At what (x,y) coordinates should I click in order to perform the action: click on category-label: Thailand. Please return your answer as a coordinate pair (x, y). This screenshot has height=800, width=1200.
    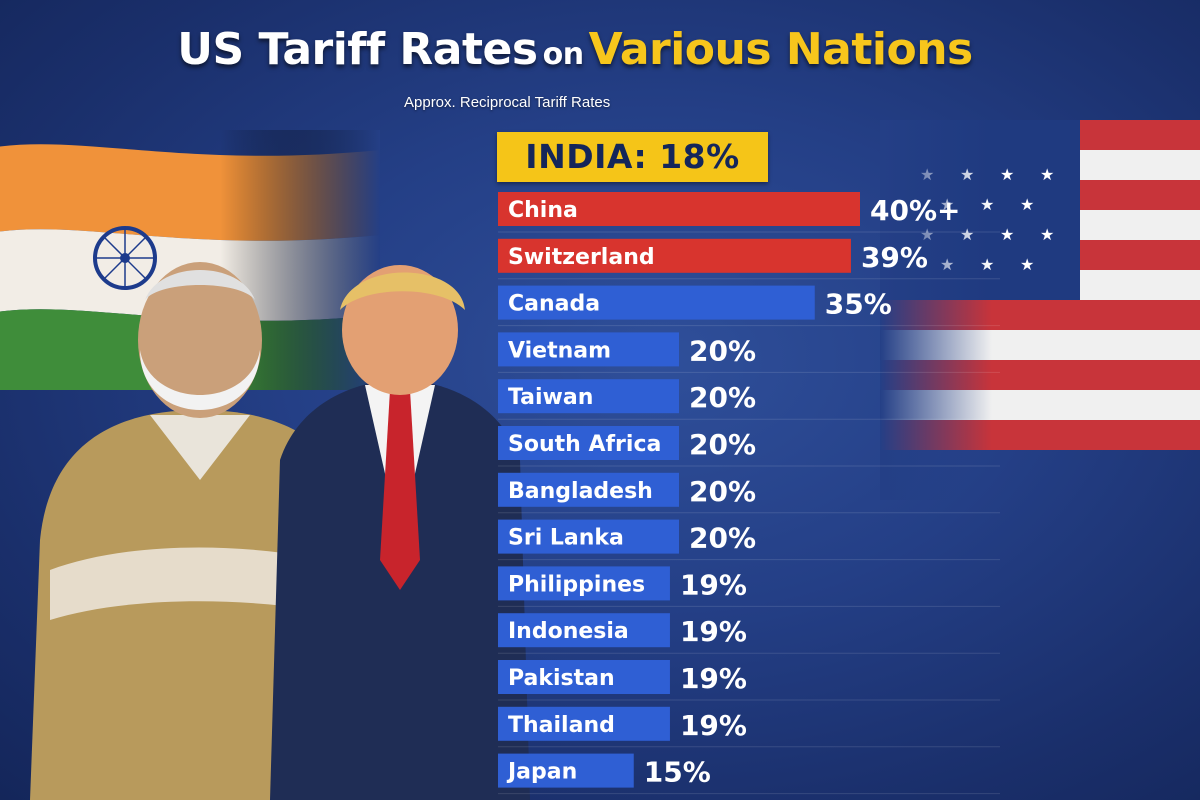
    Looking at the image, I should click on (561, 725).